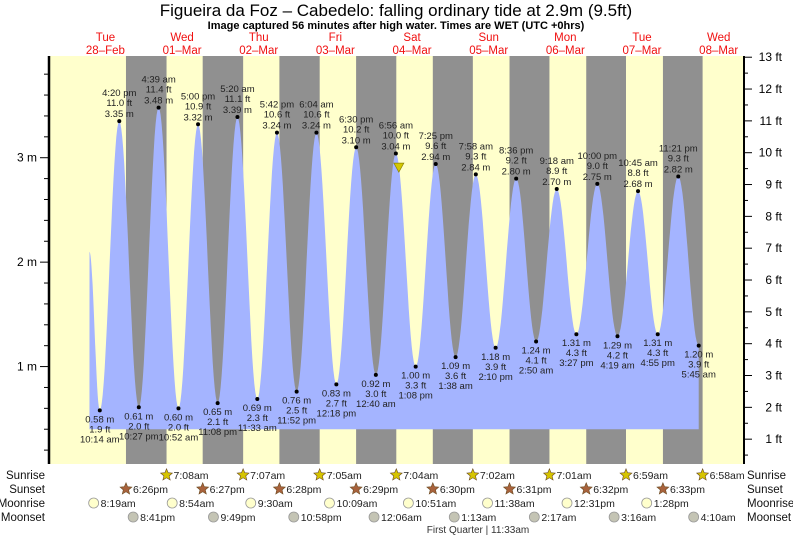 The height and width of the screenshot is (537, 793). I want to click on moonrise-time: 10:09am, so click(356, 504).